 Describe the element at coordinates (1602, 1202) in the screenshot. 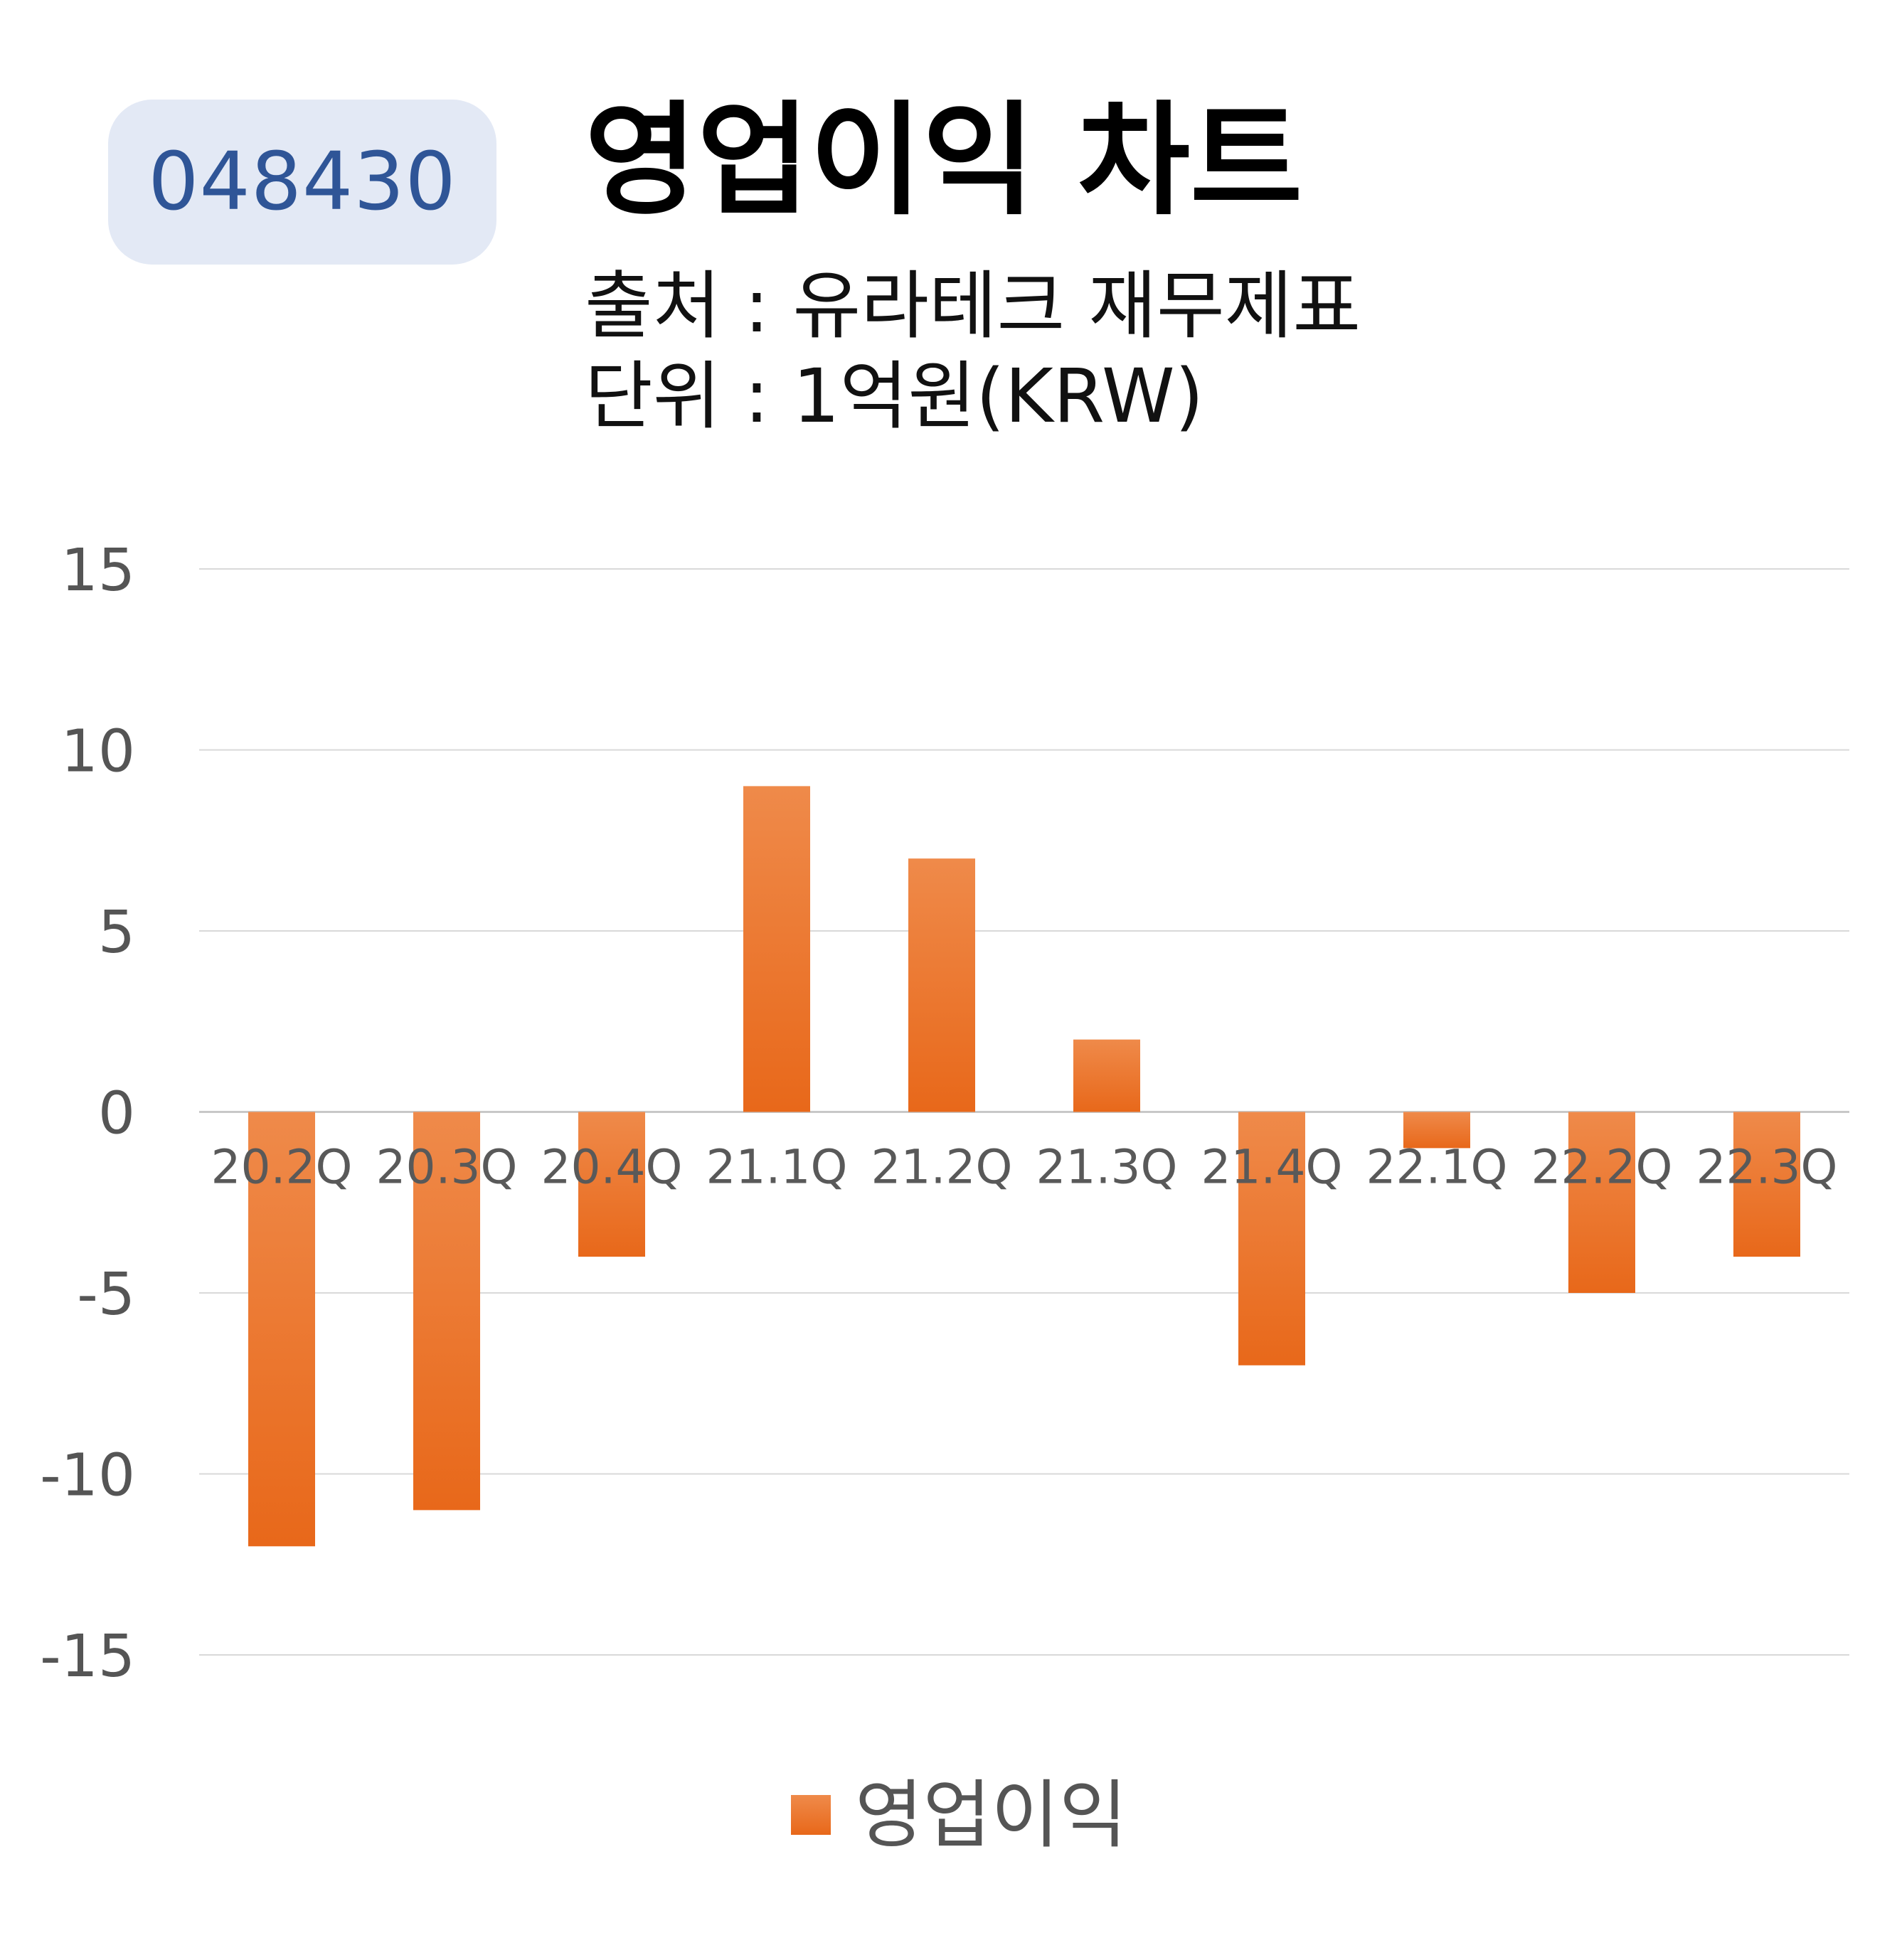

I see `bar-22.2Q` at that location.